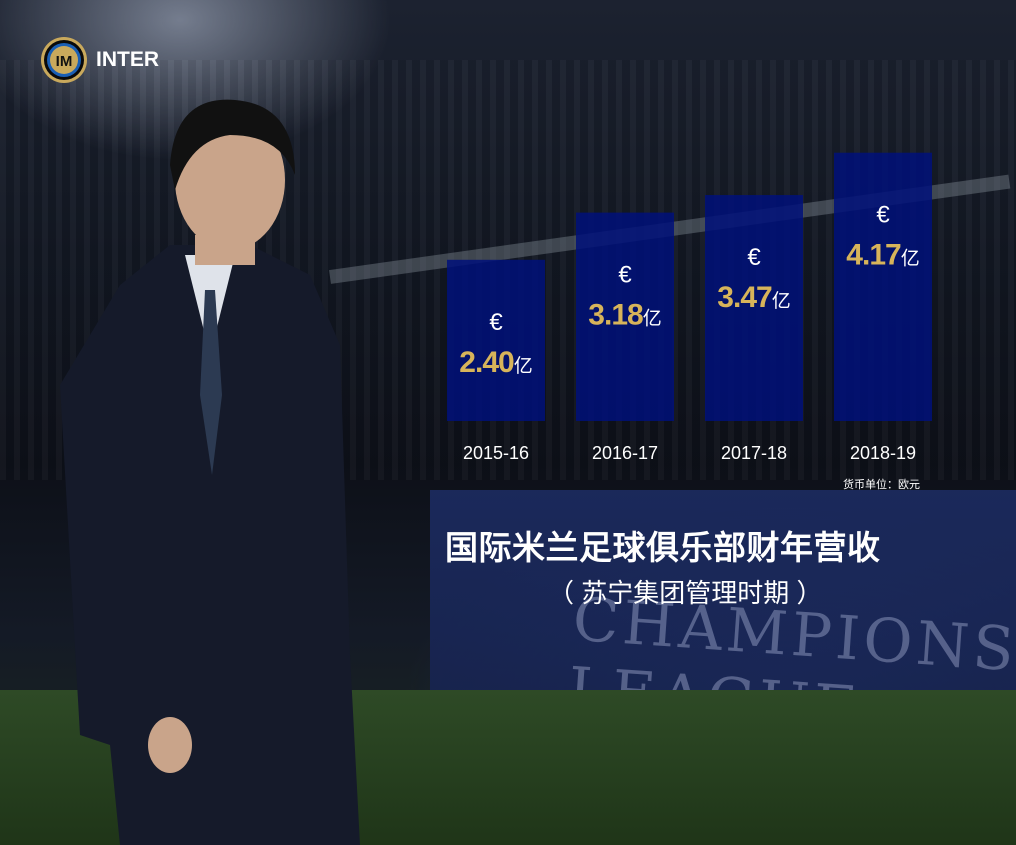 This screenshot has height=845, width=1016. Describe the element at coordinates (744, 297) in the screenshot. I see `value-label: 3.47` at that location.